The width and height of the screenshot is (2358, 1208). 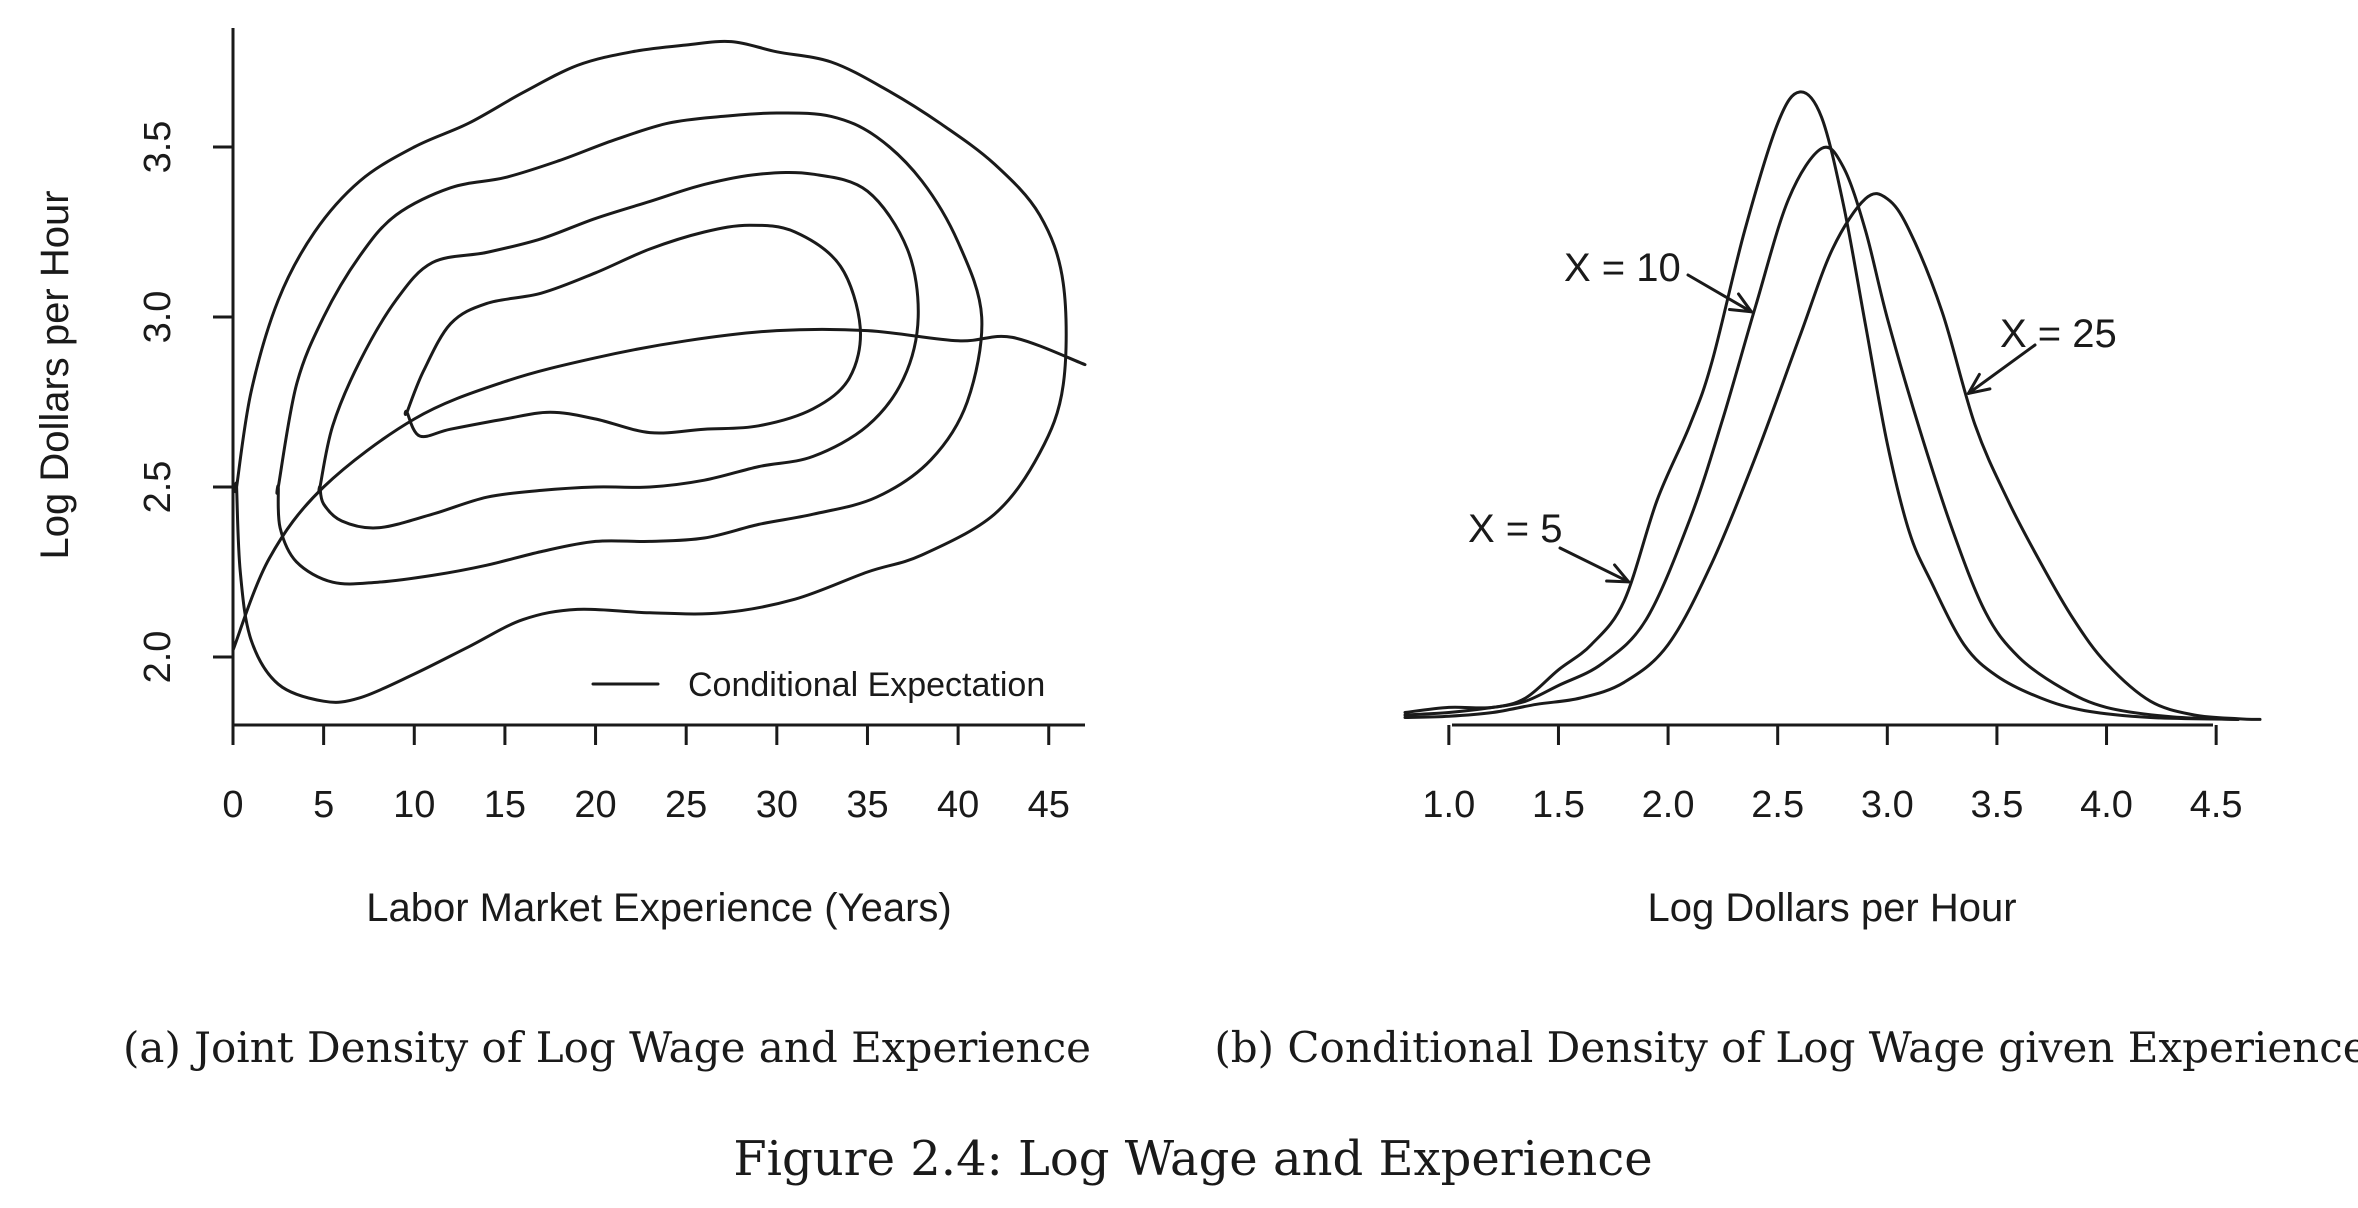 What do you see at coordinates (1192, 1159) in the screenshot?
I see `figure-caption: Figure 2.4: Log Wage and Experience` at bounding box center [1192, 1159].